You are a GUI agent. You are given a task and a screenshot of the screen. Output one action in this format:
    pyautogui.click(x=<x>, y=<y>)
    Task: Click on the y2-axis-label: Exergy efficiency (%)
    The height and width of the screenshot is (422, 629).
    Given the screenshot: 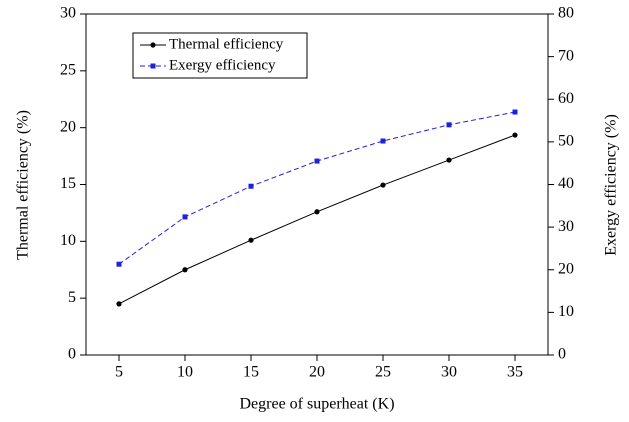 What is the action you would take?
    pyautogui.click(x=611, y=185)
    